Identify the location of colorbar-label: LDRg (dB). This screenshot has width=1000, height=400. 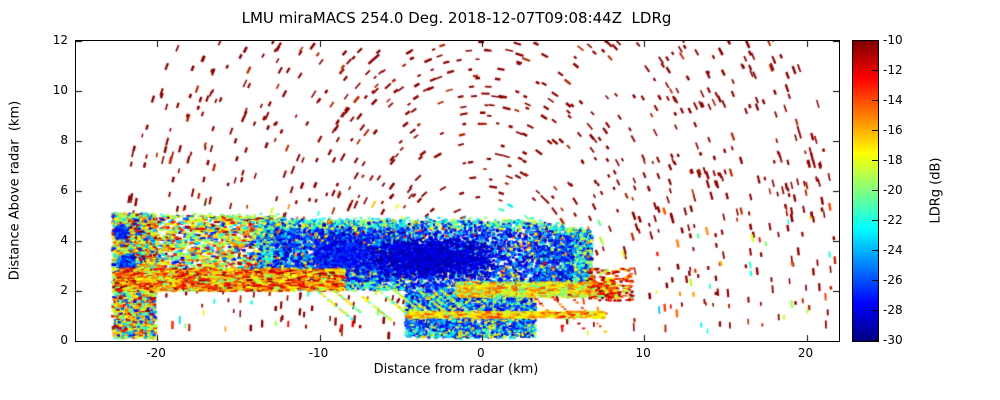
(936, 190).